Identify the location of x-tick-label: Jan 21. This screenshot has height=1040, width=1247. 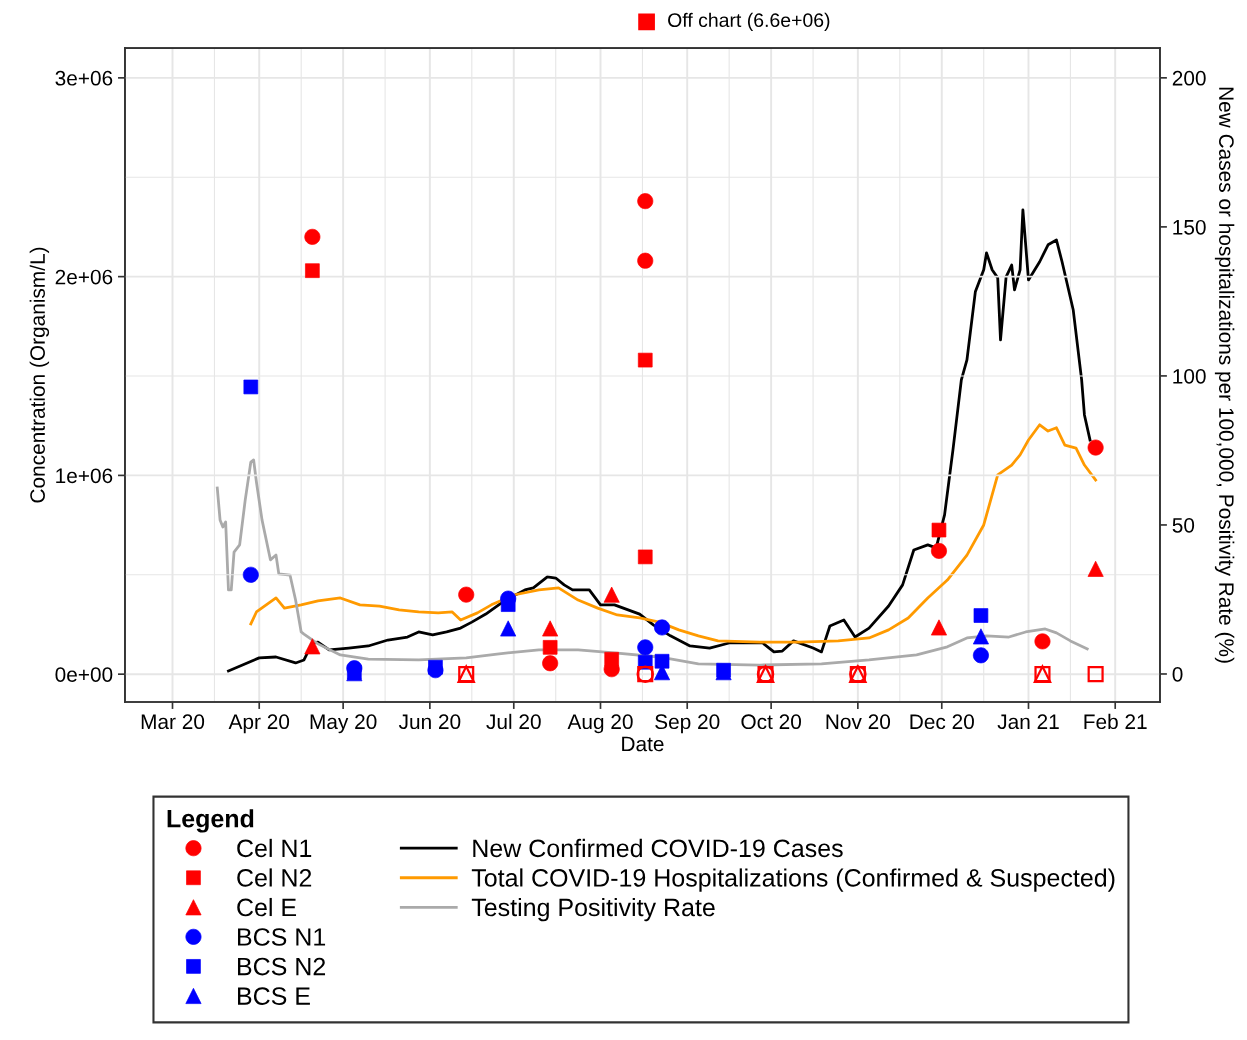
(1028, 722).